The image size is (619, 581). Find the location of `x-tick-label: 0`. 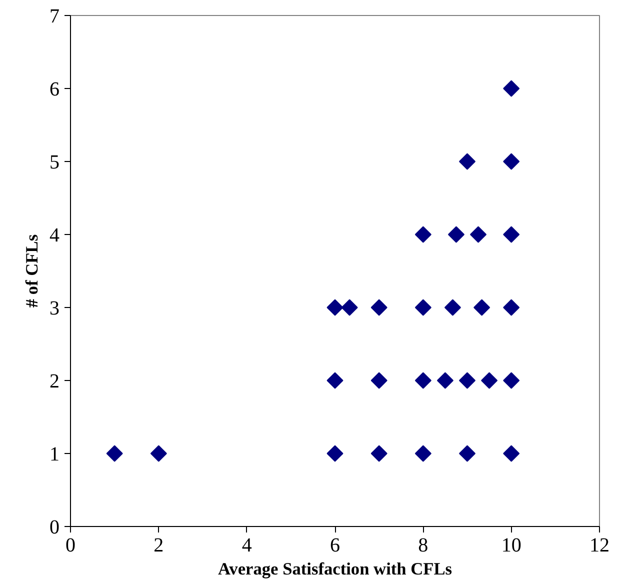

x-tick-label: 0 is located at coordinates (71, 545).